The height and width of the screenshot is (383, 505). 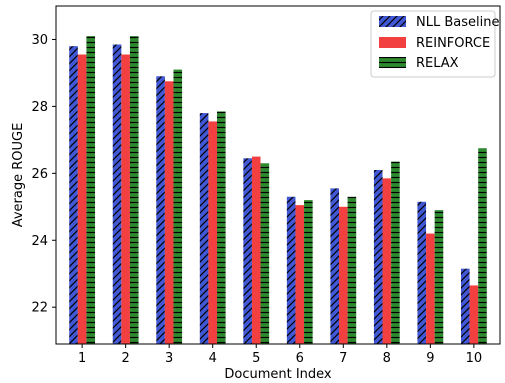 I want to click on legend-item-nll-baseline: NLL Baseline, so click(x=439, y=22).